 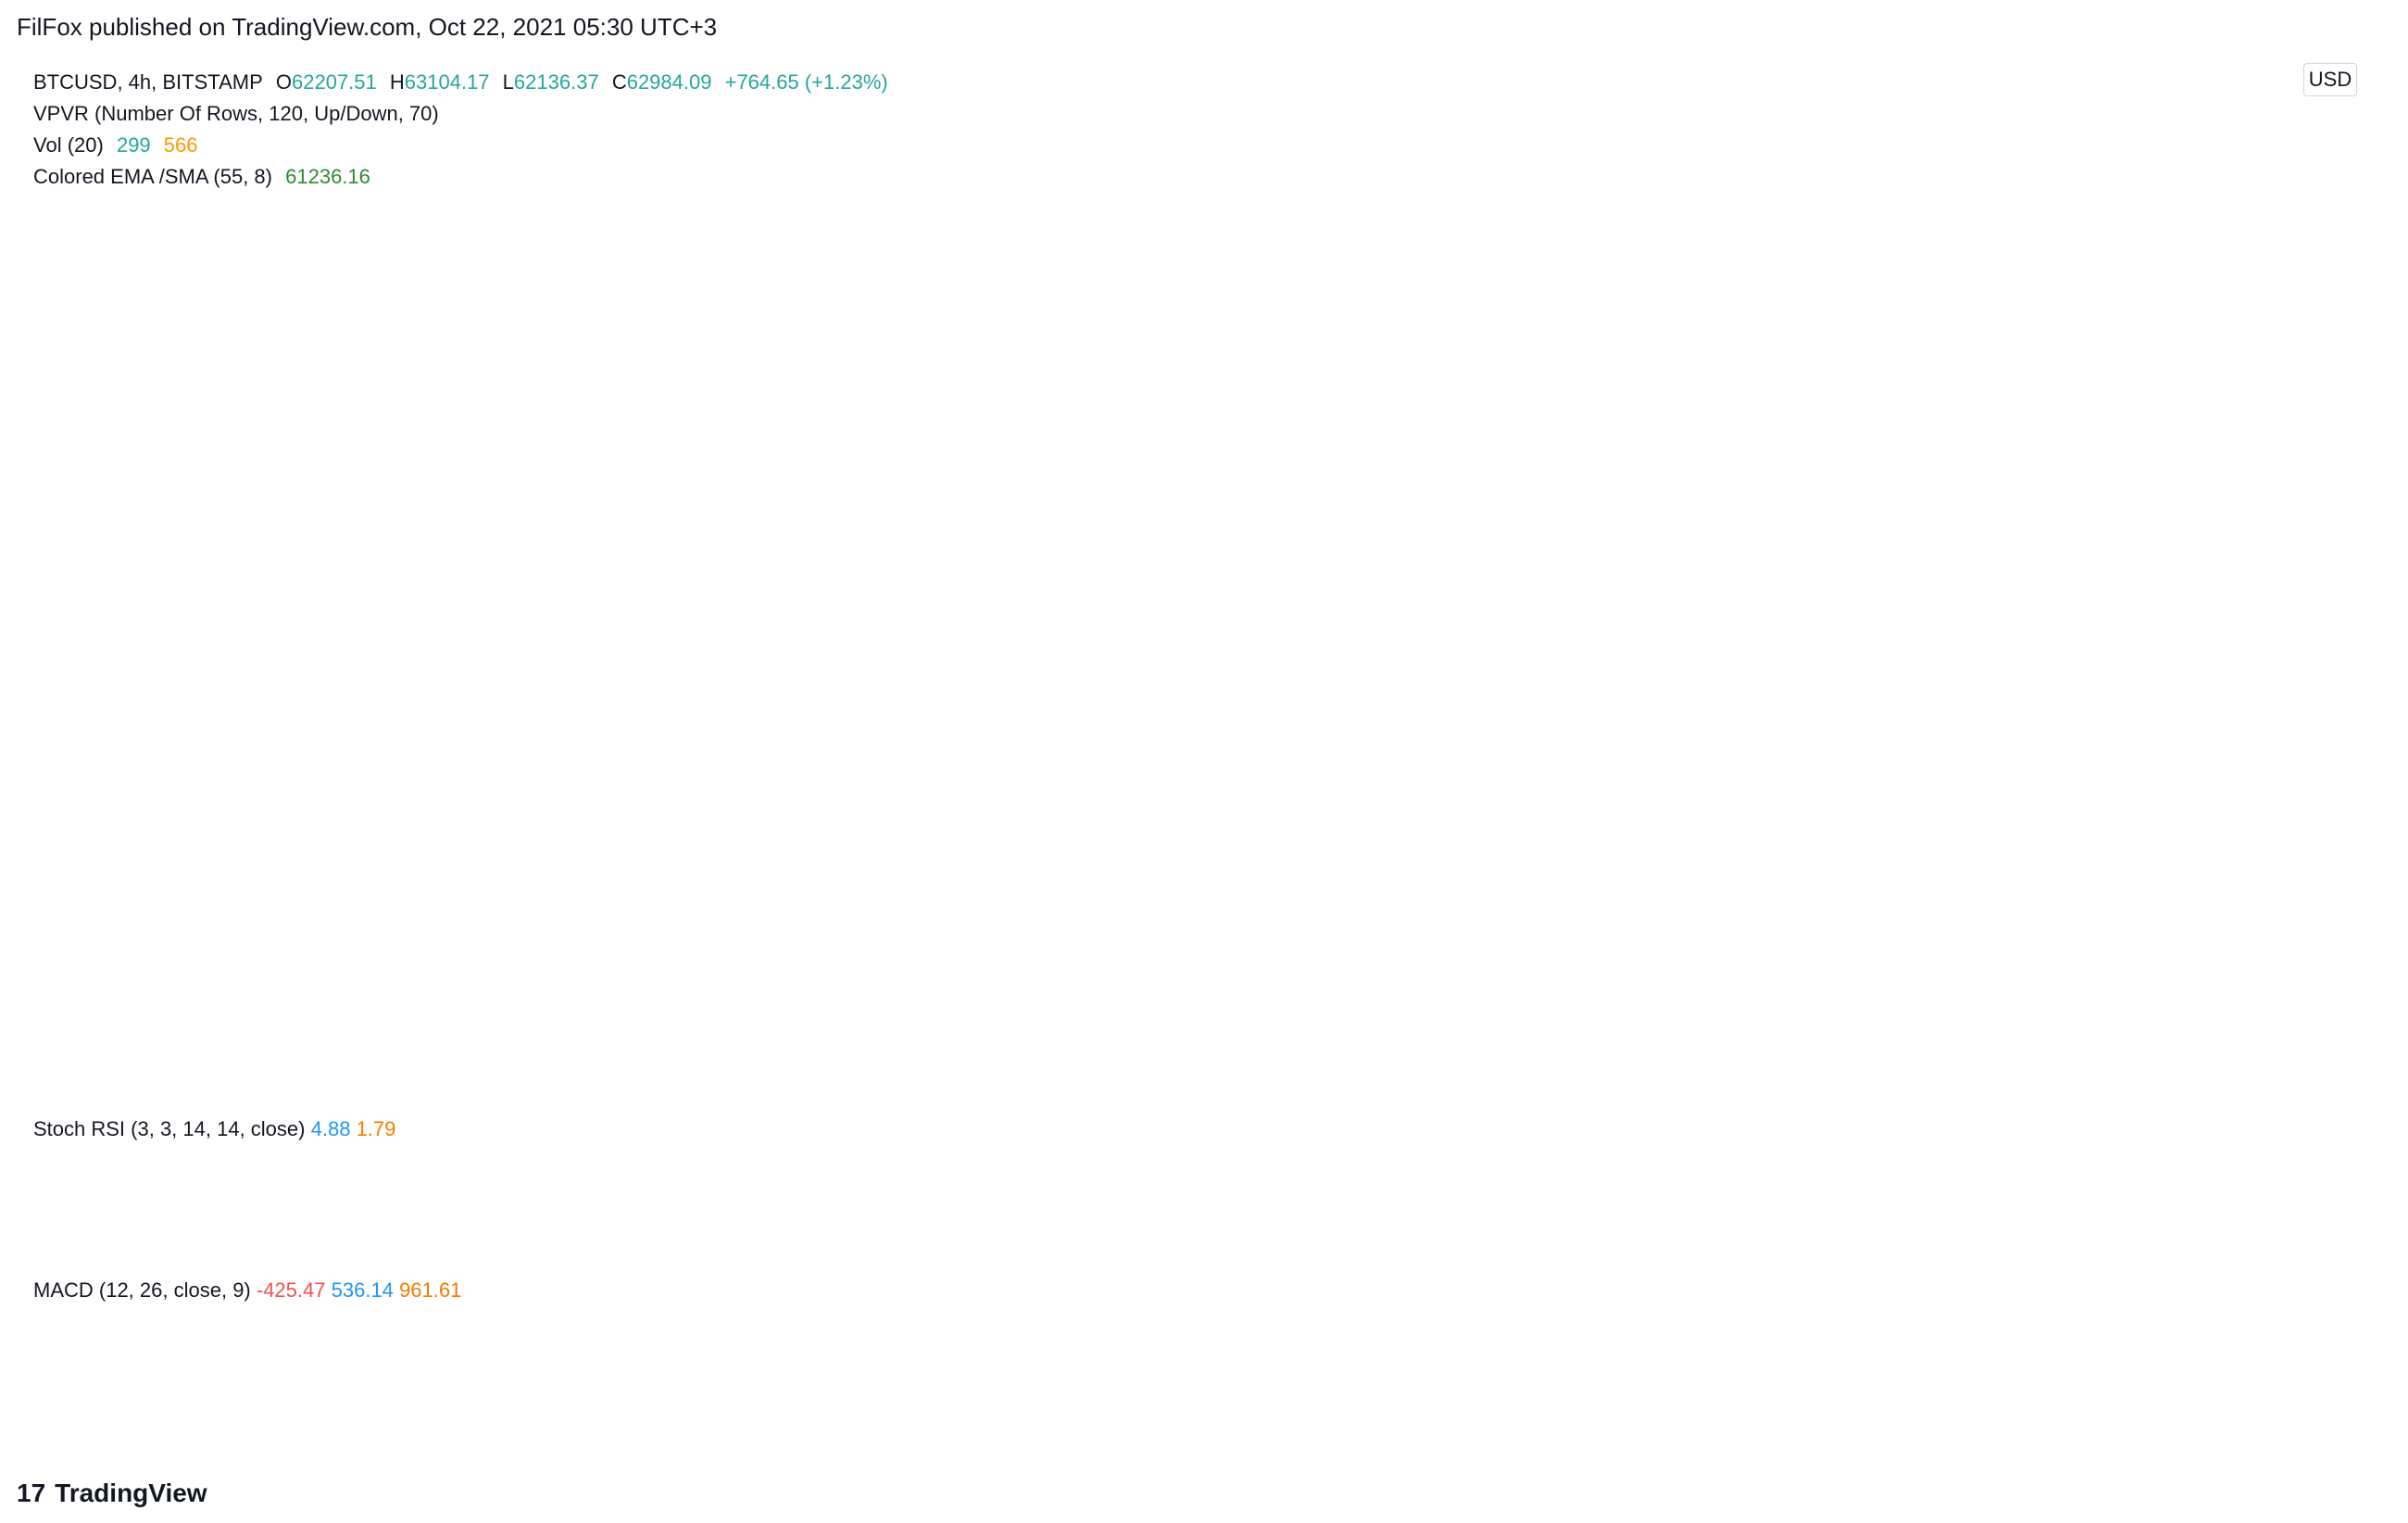 I want to click on price-level-tag-text: 32500.00, so click(x=2320, y=1029).